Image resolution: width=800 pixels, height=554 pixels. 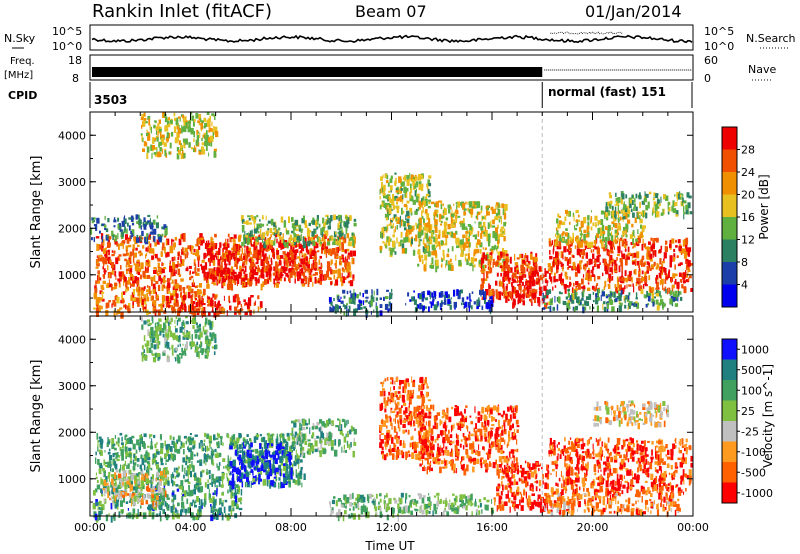 I want to click on power-colorbar-tick-label: 28, so click(x=748, y=150).